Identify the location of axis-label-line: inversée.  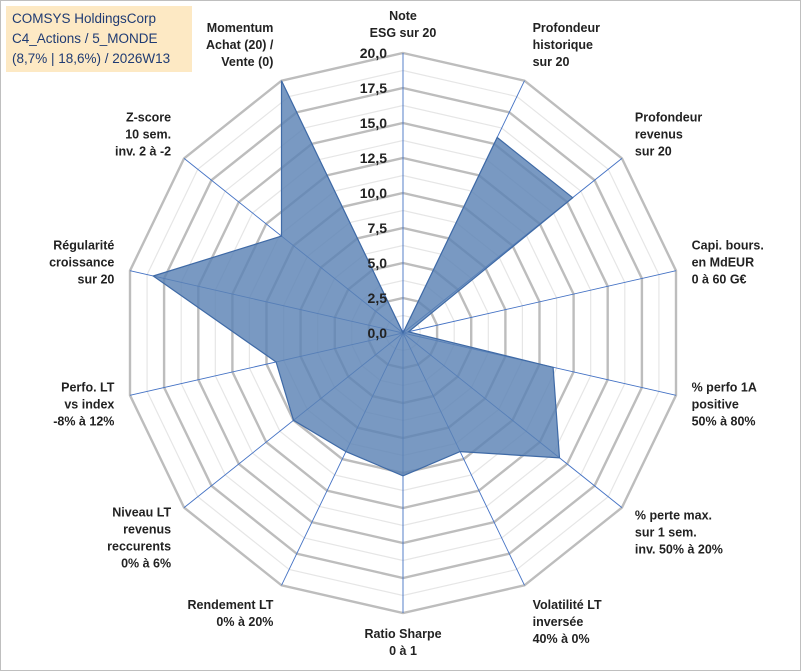
(558, 622).